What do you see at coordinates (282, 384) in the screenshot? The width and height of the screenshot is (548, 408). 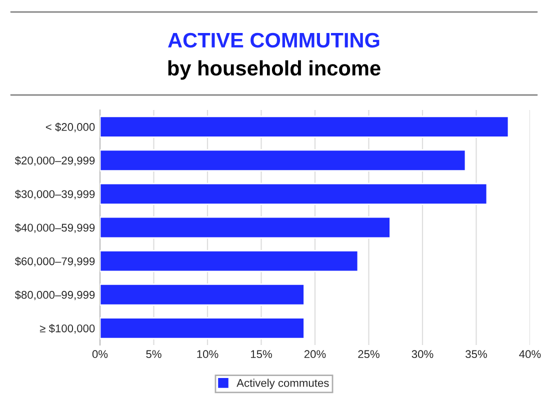 I see `legend-label: Actively commutes` at bounding box center [282, 384].